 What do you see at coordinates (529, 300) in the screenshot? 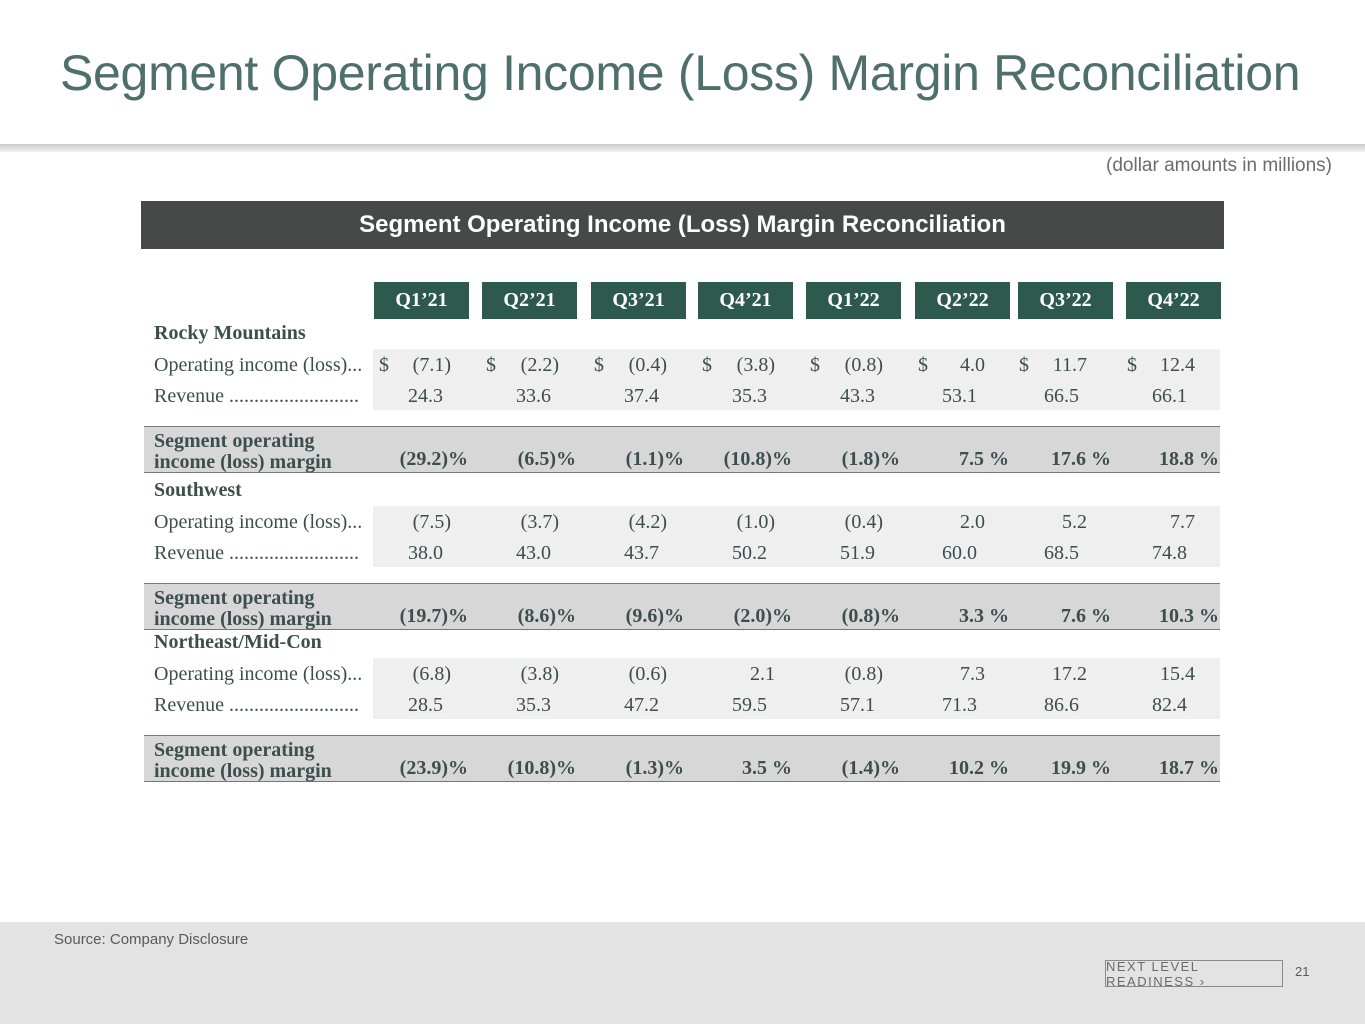
I see `quarter-header: Q2’21` at bounding box center [529, 300].